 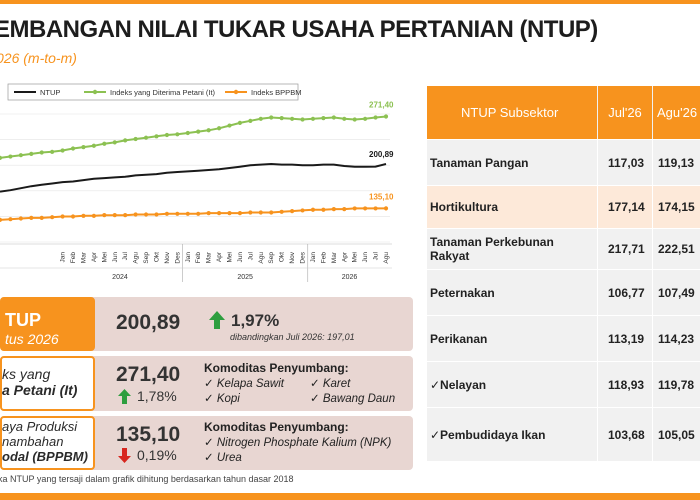 I want to click on table-row: Tanaman Perkebunan Rakyat 217,71 222,51, so click(x=563, y=248).